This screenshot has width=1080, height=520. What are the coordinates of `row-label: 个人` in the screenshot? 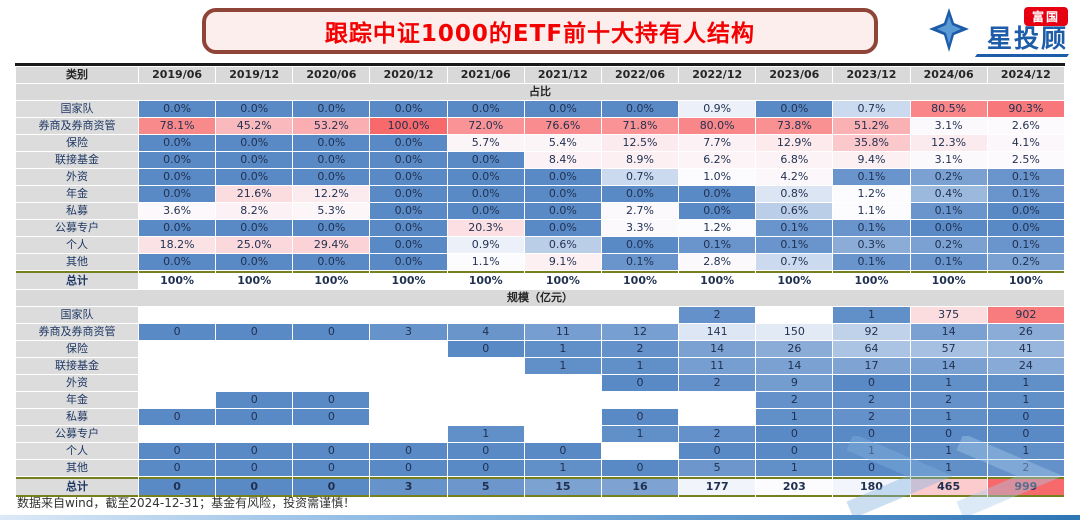 It's located at (77, 451).